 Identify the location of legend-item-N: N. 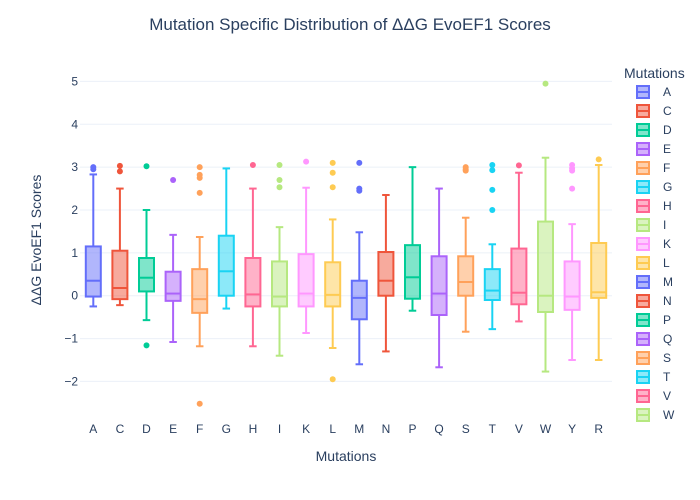
(654, 301).